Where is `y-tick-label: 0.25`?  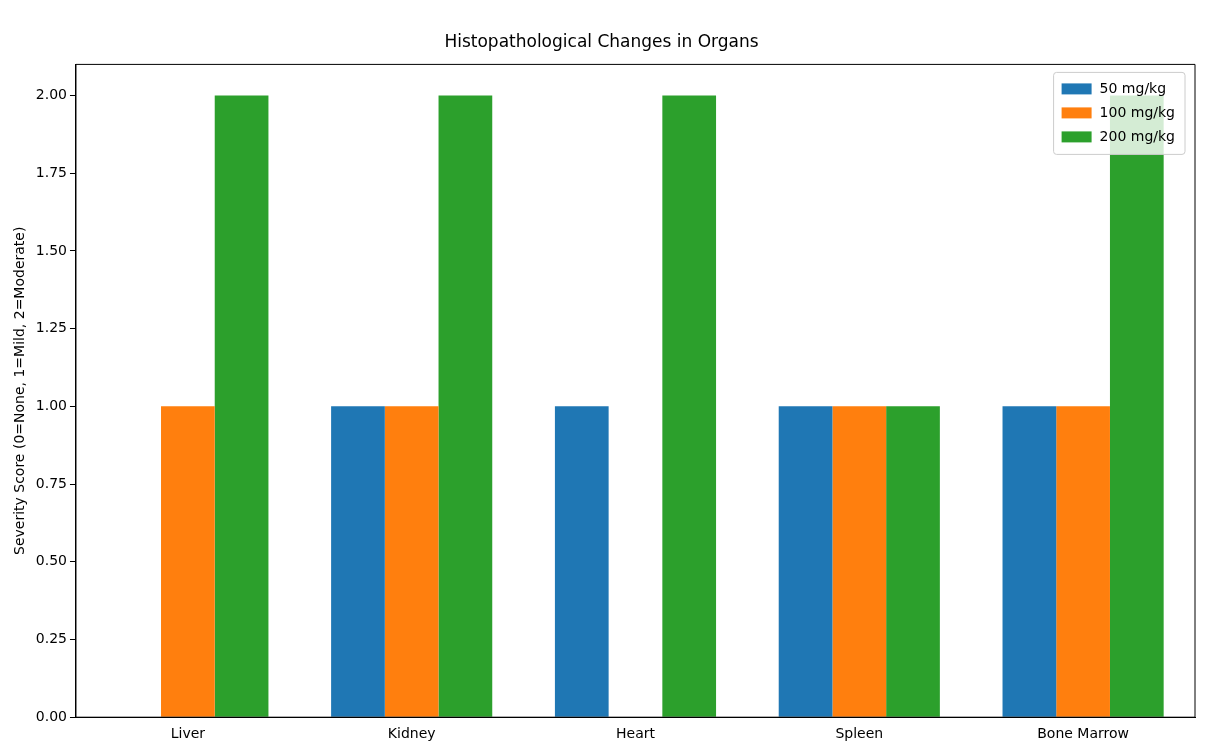
y-tick-label: 0.25 is located at coordinates (51, 638).